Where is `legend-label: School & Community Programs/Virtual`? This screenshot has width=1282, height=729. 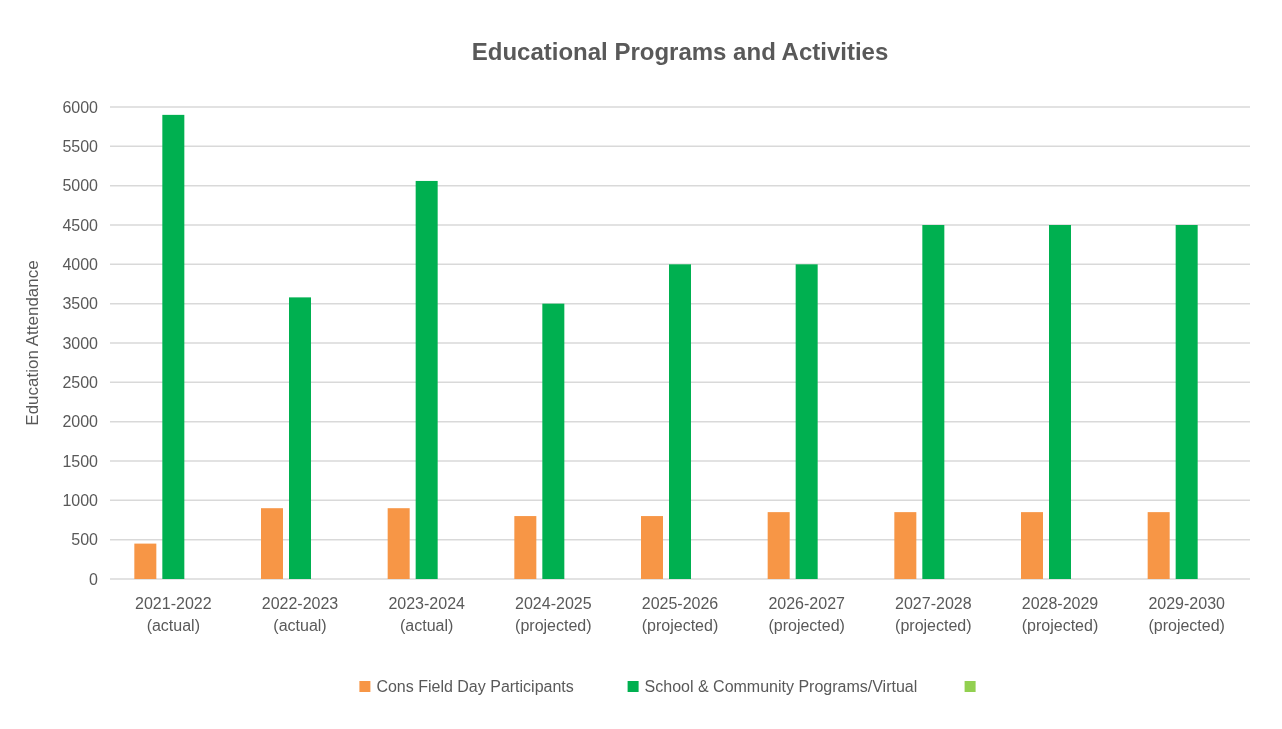 legend-label: School & Community Programs/Virtual is located at coordinates (781, 686).